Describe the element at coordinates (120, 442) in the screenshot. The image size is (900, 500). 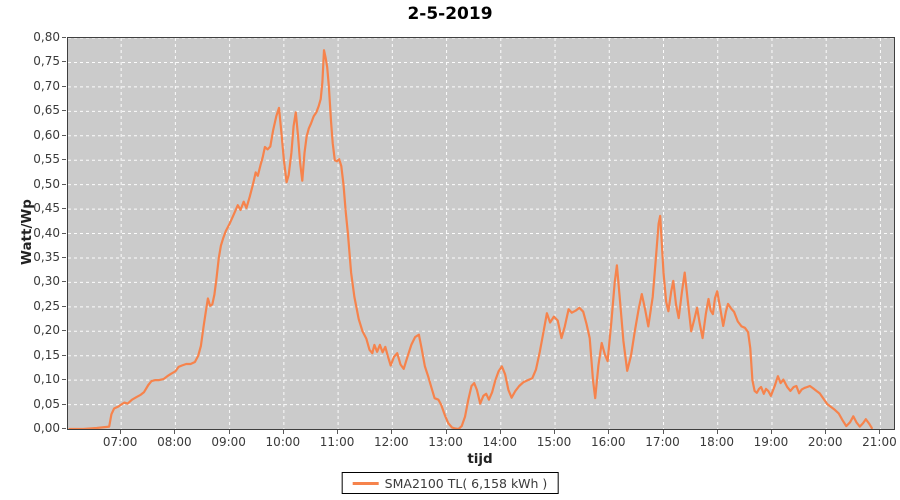
I see `x-tick-label: 07:00` at that location.